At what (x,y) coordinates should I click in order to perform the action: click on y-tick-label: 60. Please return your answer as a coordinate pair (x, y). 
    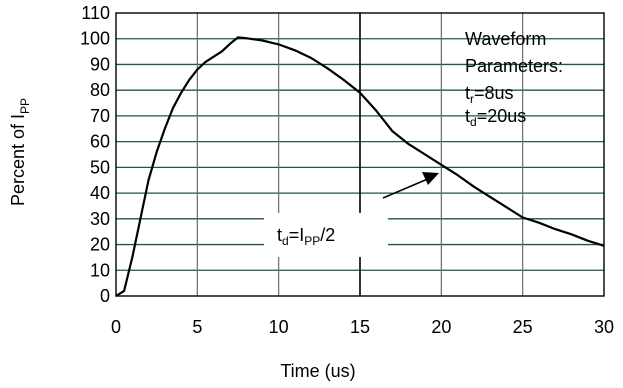
    Looking at the image, I should click on (100, 142).